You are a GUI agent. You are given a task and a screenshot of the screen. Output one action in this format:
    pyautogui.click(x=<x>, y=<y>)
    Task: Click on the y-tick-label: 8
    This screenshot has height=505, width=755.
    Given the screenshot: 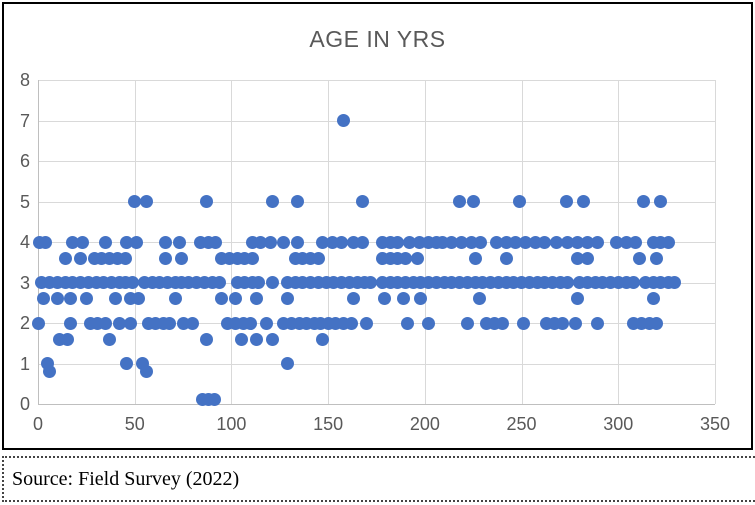 What is the action you would take?
    pyautogui.click(x=24, y=80)
    